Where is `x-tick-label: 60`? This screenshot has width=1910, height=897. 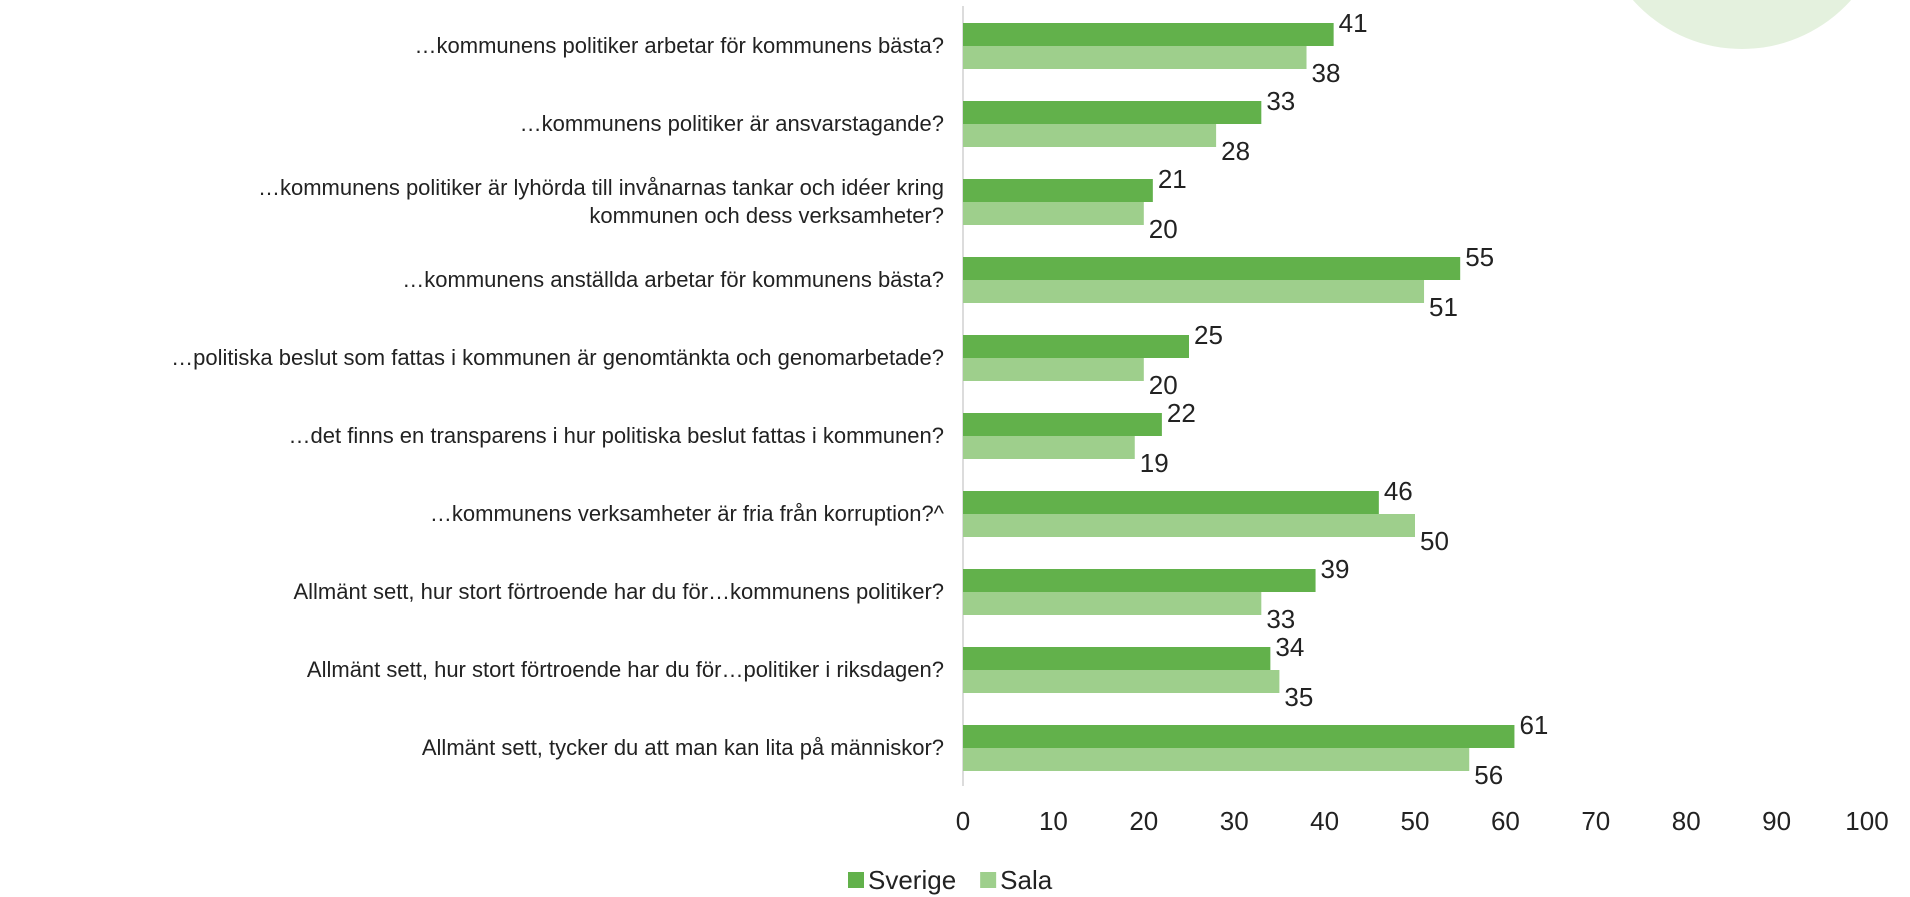
x-tick-label: 60 is located at coordinates (1505, 821).